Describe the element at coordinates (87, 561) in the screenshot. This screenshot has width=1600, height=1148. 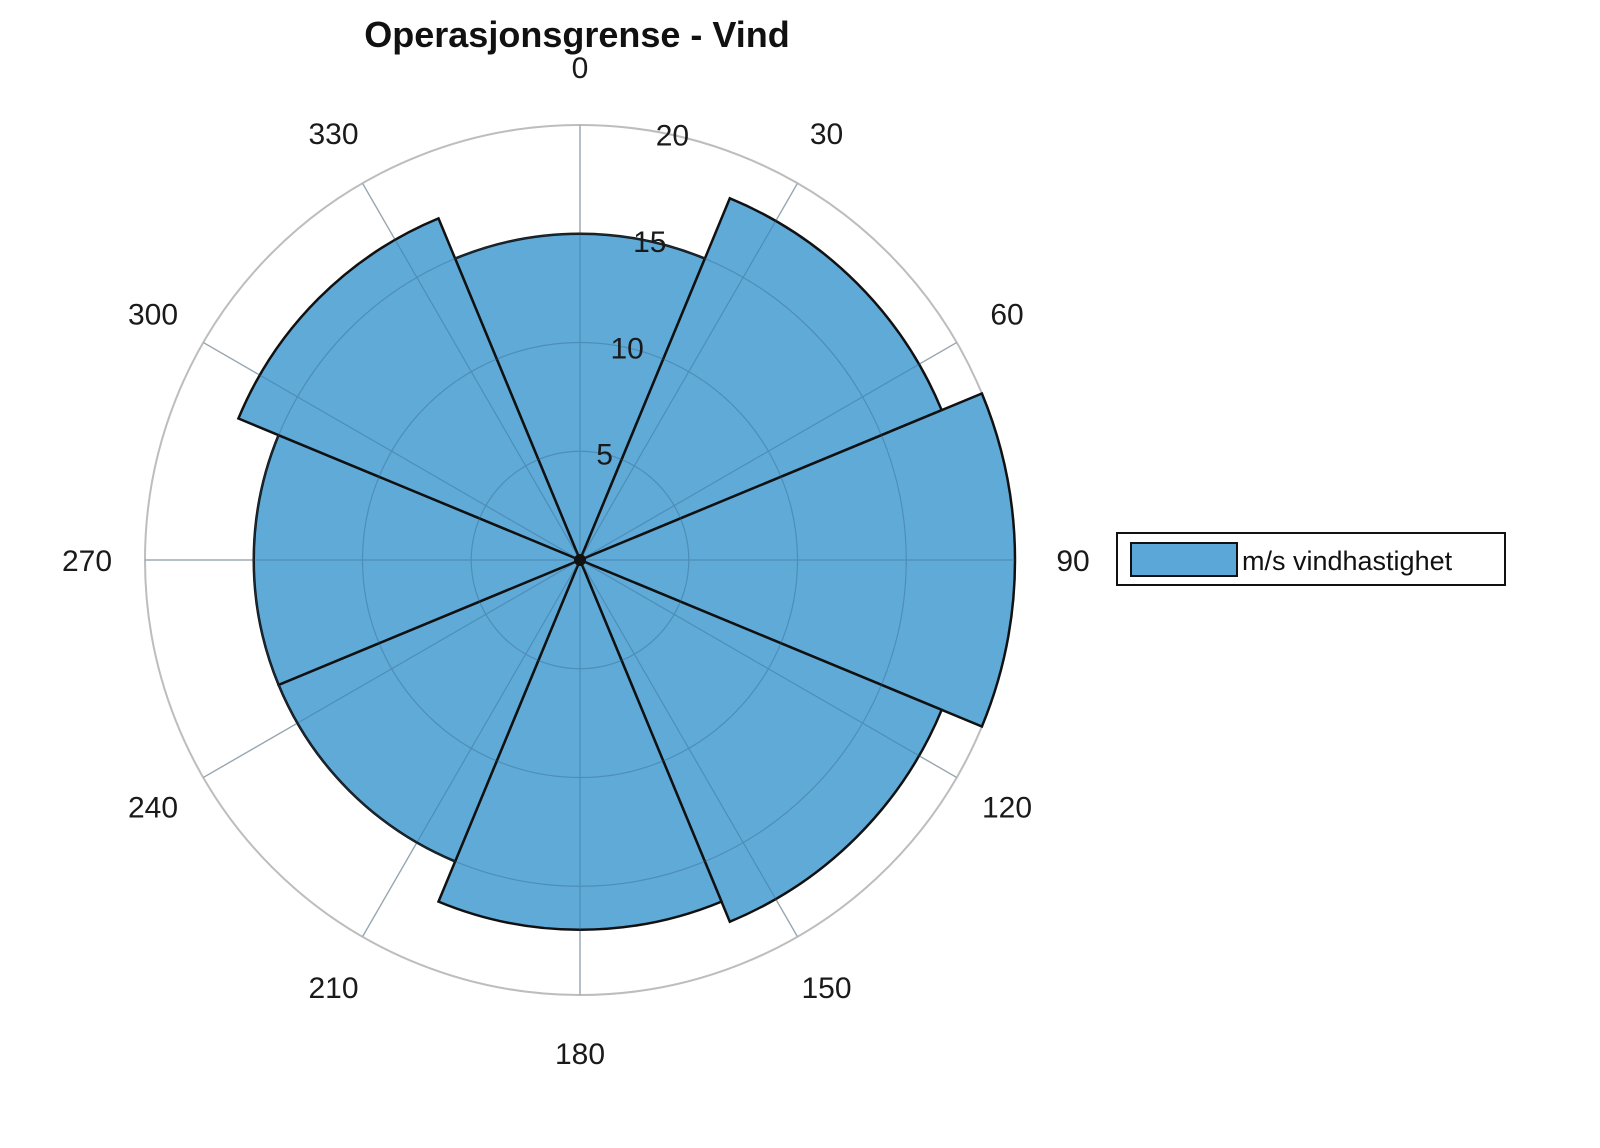
I see `angular-tick-label: 270` at that location.